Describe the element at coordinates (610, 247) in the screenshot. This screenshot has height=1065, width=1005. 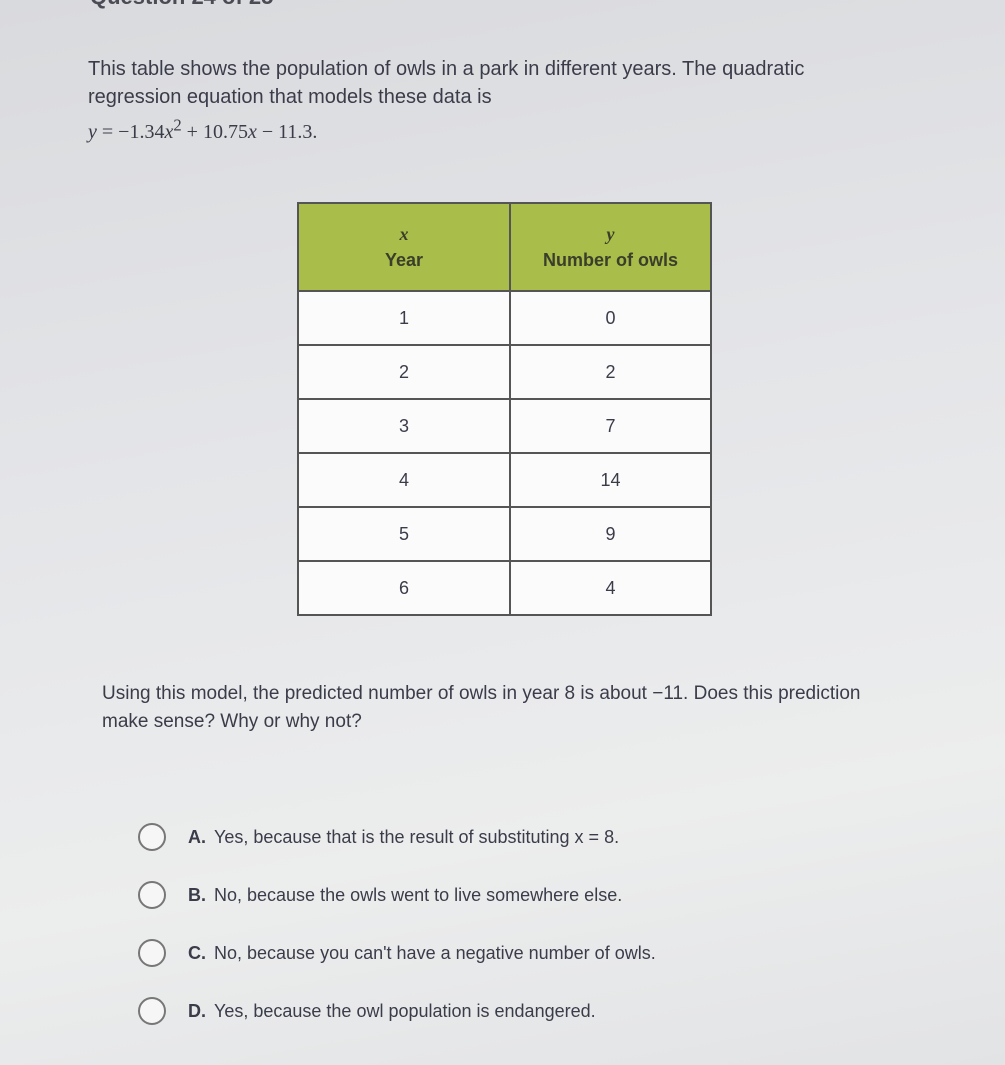
I see `column-header-owls: y Number of owls` at that location.